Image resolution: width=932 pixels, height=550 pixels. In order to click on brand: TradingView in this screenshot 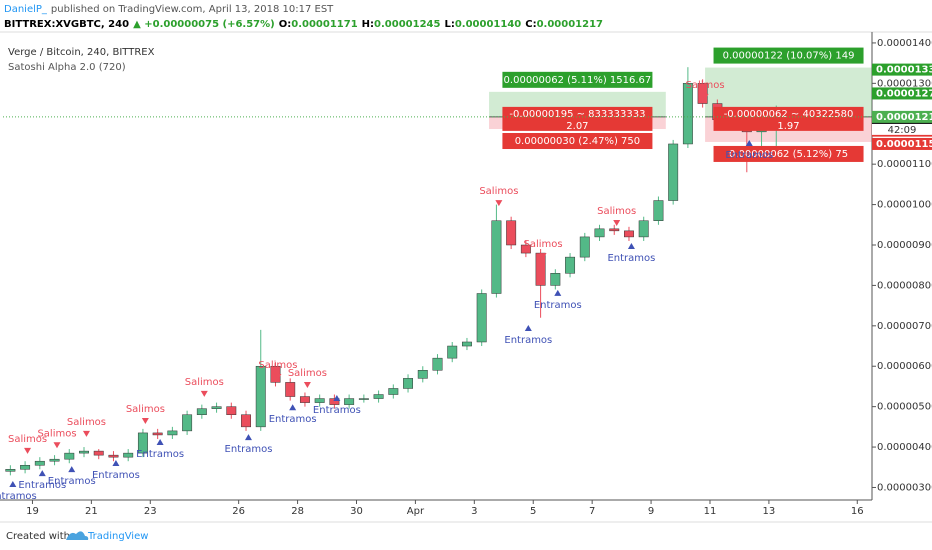, I will do `click(117, 536)`.